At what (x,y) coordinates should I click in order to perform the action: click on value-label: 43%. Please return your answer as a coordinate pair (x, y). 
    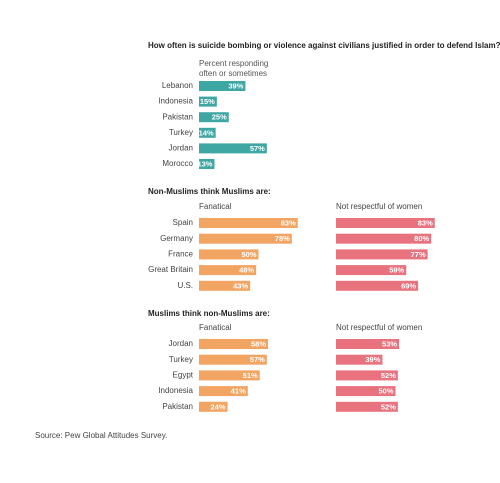
    Looking at the image, I should click on (240, 285).